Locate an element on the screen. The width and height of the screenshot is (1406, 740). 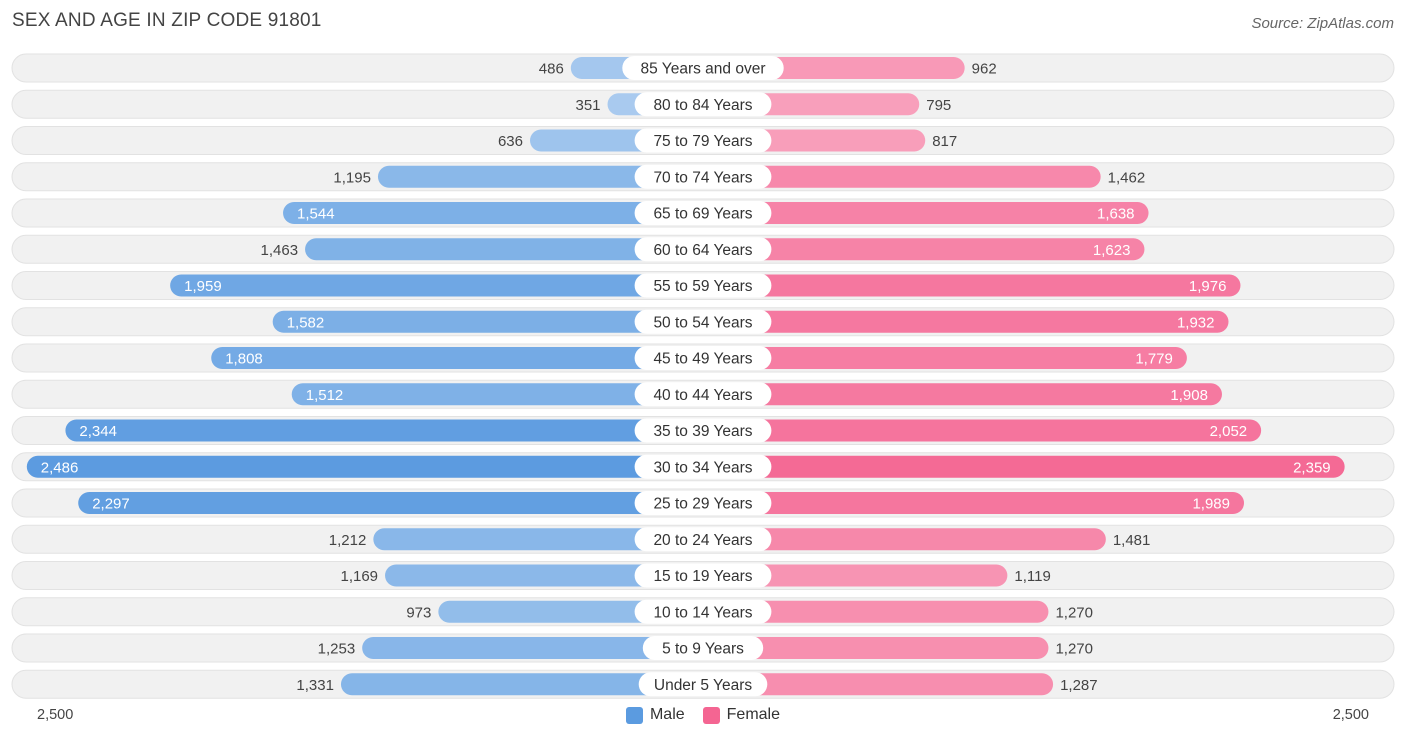
female-value-label: 2,052 is located at coordinates (1229, 431).